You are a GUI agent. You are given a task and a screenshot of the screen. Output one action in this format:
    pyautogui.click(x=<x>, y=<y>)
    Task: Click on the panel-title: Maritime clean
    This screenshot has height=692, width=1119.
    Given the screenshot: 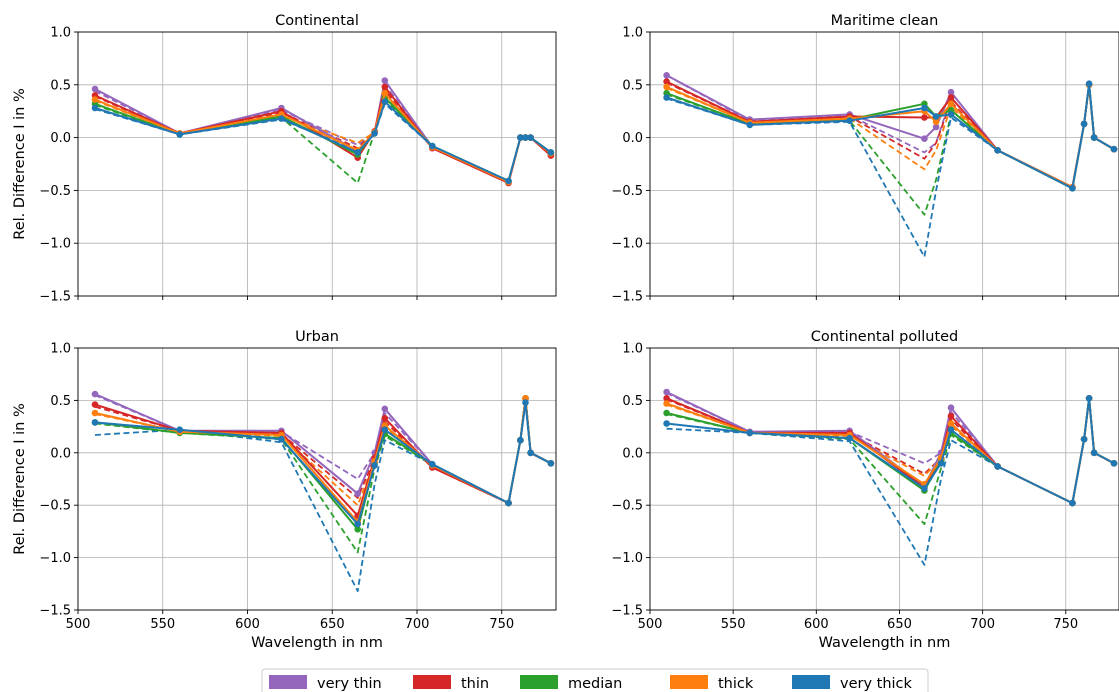 What is the action you would take?
    pyautogui.click(x=885, y=21)
    